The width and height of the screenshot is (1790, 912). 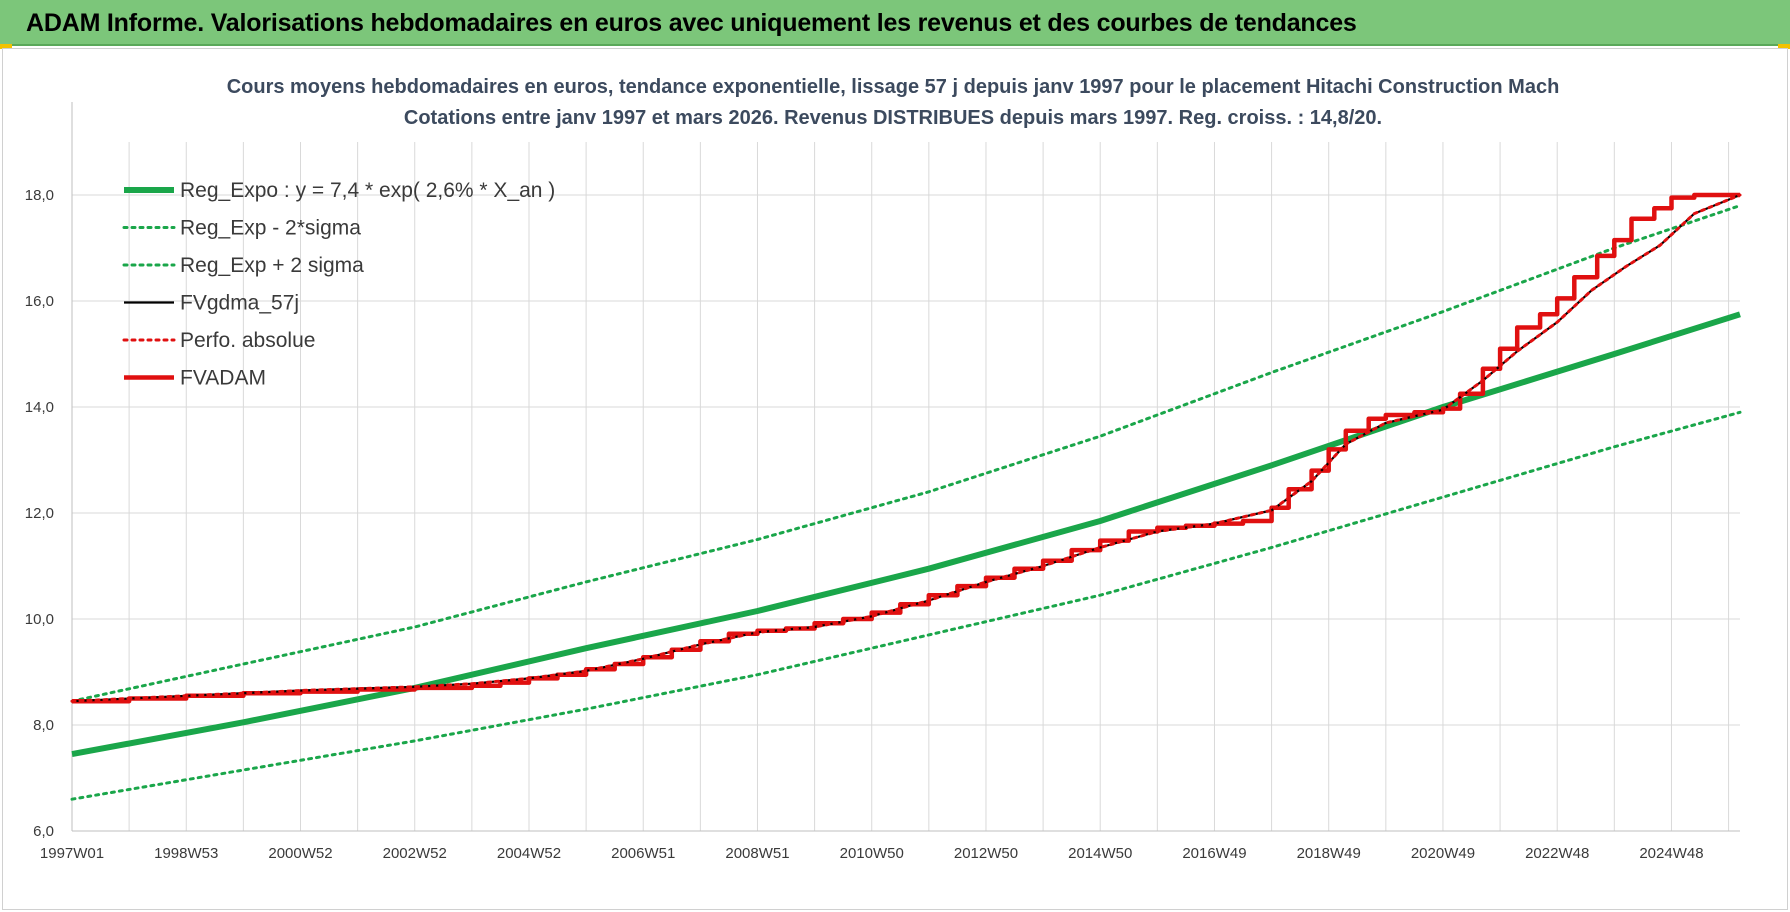 What do you see at coordinates (39, 619) in the screenshot?
I see `y-tick-label: 10,0` at bounding box center [39, 619].